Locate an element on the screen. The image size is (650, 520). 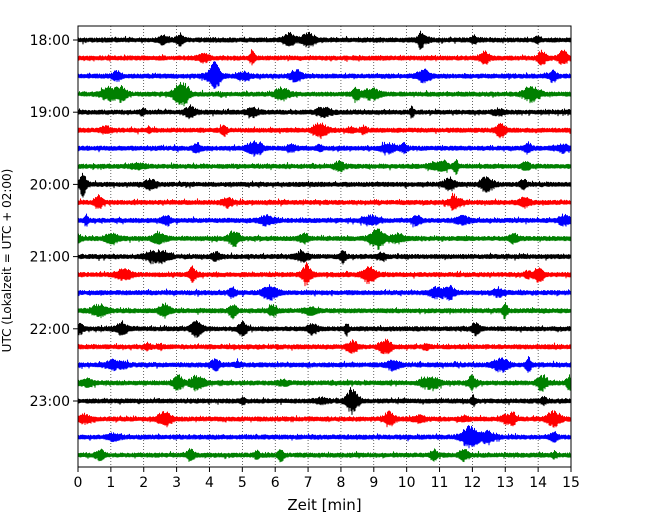
x-tick-label-3: 3 is located at coordinates (176, 483).